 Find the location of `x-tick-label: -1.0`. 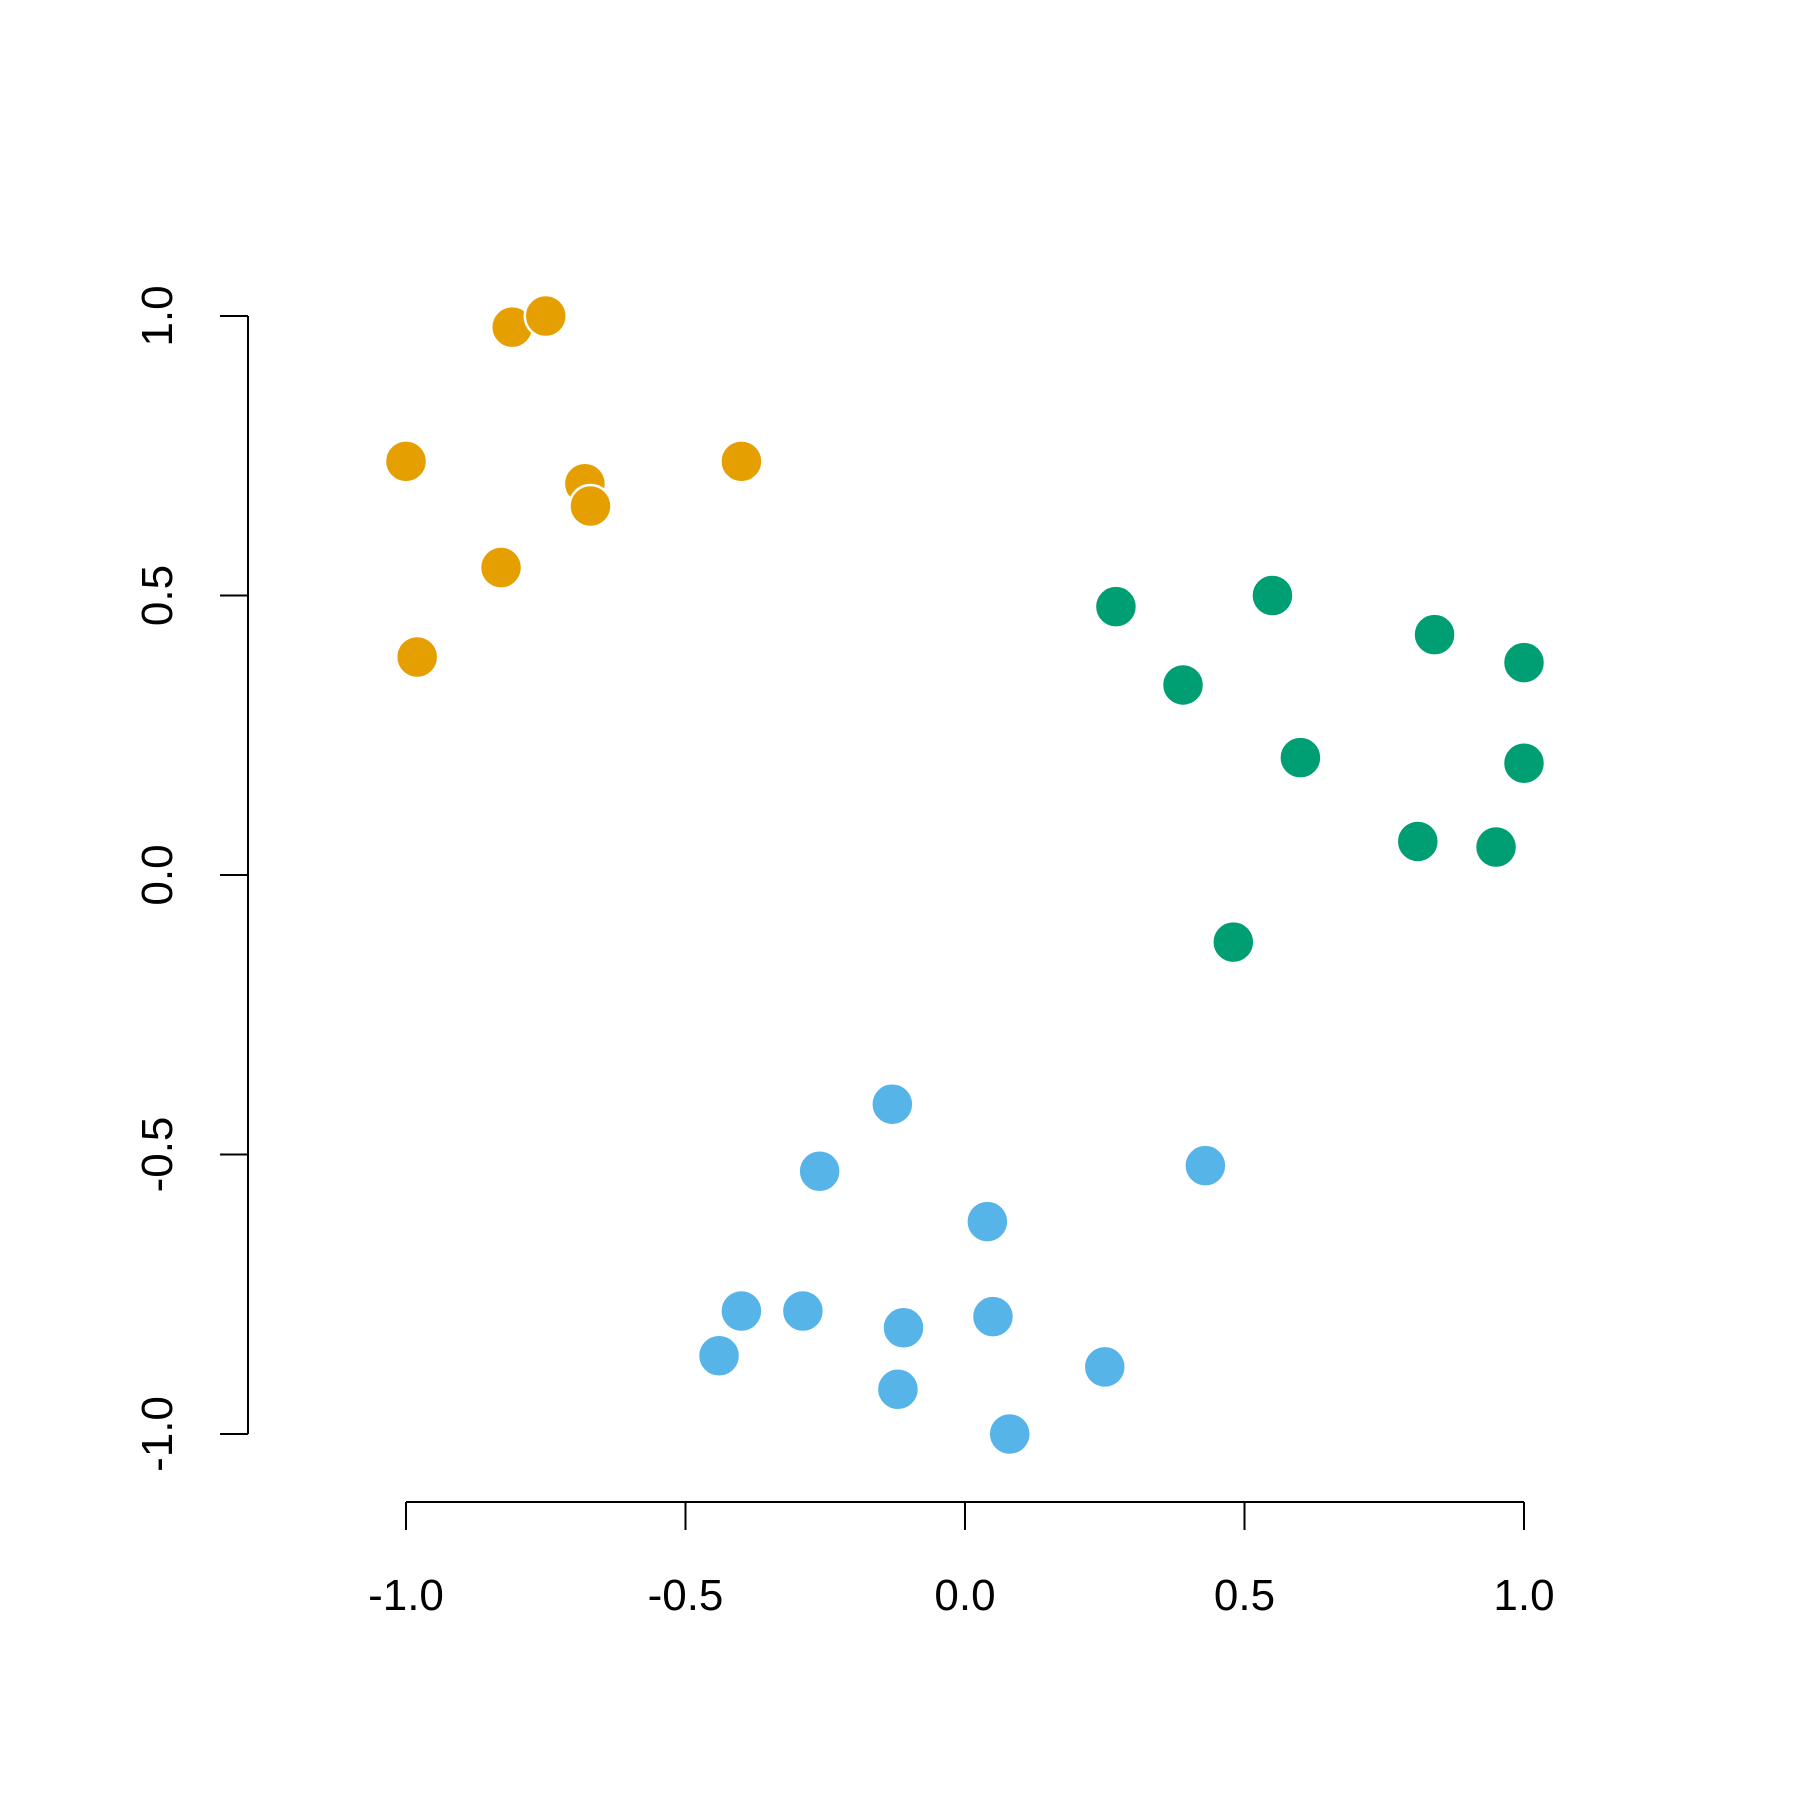

x-tick-label: -1.0 is located at coordinates (406, 1595).